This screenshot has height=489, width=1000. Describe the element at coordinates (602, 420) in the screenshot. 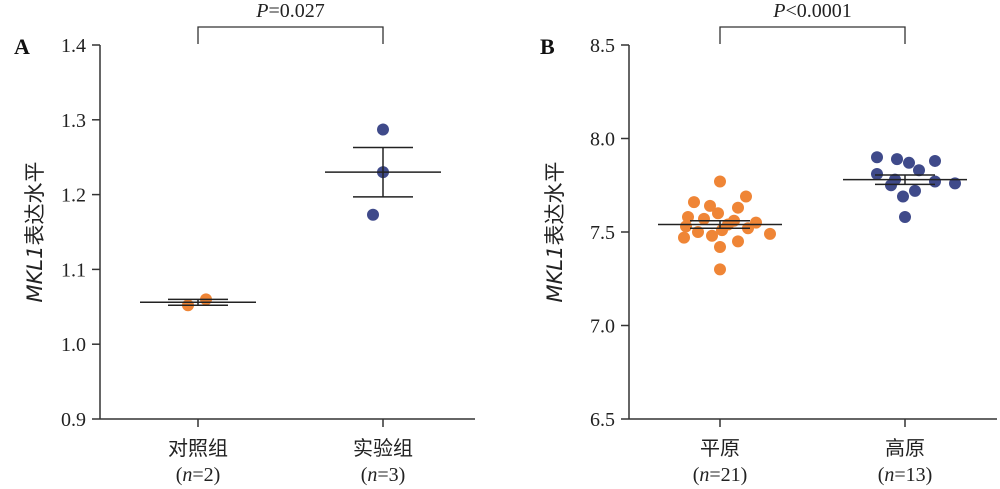

I see `y-tick-label: 6.5` at that location.